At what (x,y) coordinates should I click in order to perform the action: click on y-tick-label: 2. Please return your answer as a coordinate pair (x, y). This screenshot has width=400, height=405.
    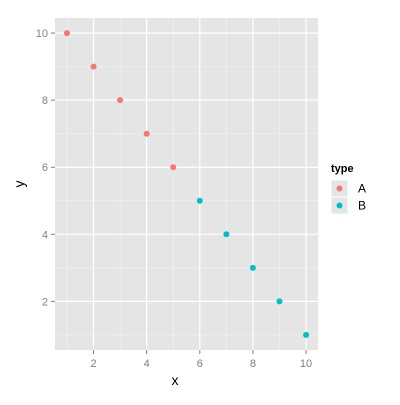
    Looking at the image, I should click on (45, 302).